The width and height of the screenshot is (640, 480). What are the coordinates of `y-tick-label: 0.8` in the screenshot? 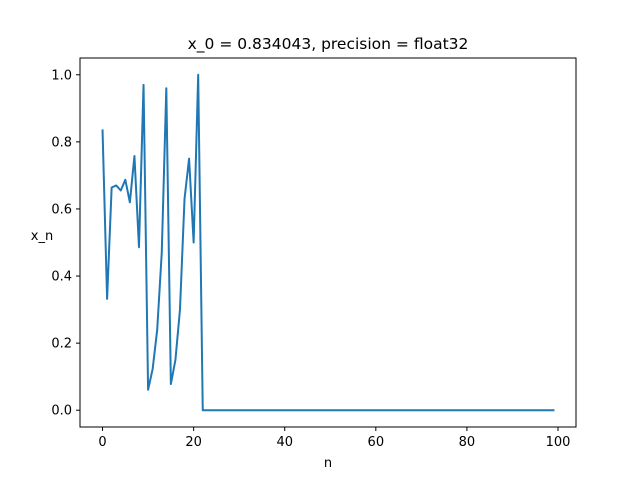 It's located at (61, 142).